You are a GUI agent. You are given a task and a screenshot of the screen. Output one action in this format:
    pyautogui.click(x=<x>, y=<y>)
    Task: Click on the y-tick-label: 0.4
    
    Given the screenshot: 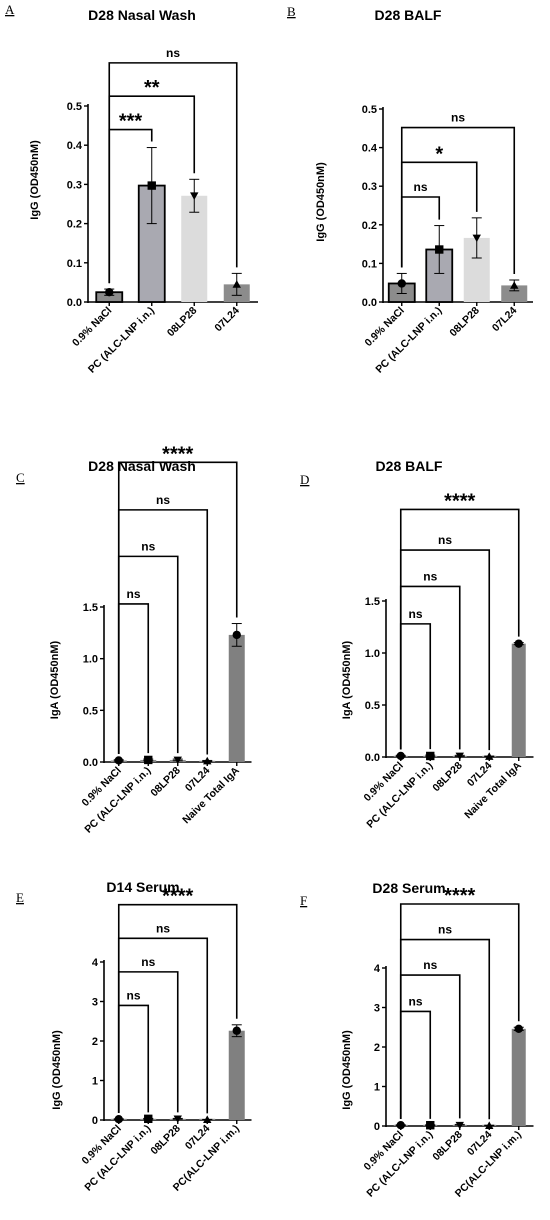 What is the action you would take?
    pyautogui.click(x=370, y=149)
    